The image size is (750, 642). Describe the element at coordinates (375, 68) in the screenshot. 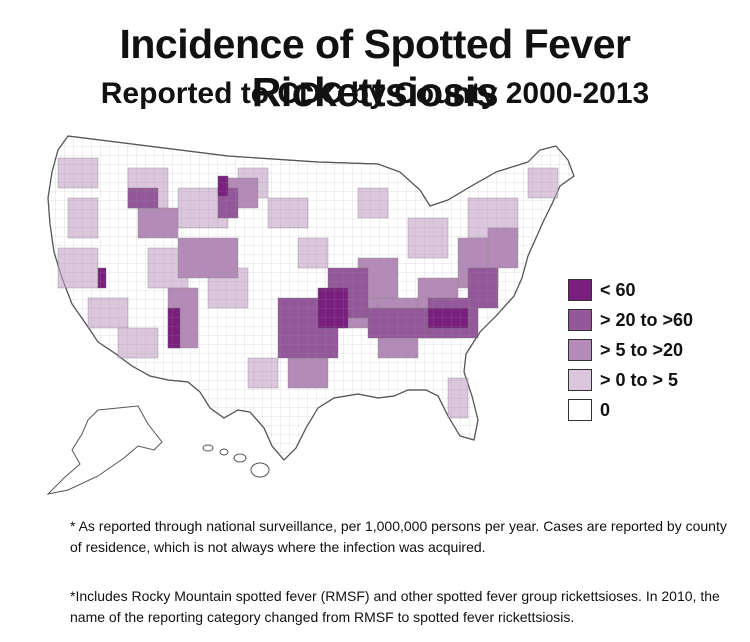

I see `map-title: Incidence of Spotted Fever Rickettsiosis` at that location.